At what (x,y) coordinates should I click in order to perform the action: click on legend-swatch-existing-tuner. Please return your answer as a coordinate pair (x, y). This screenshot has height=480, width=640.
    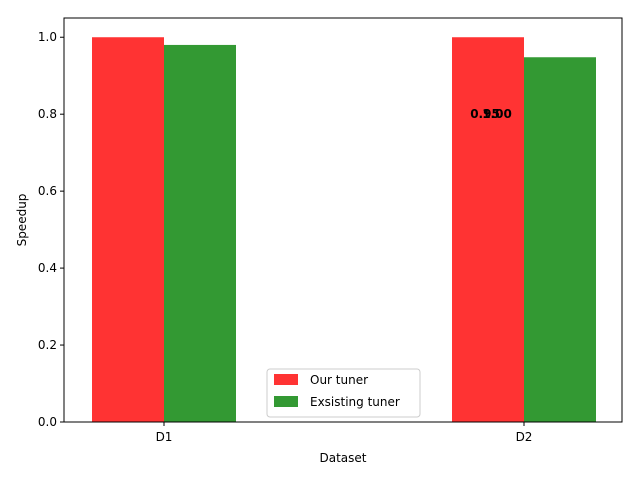
    Looking at the image, I should click on (286, 401).